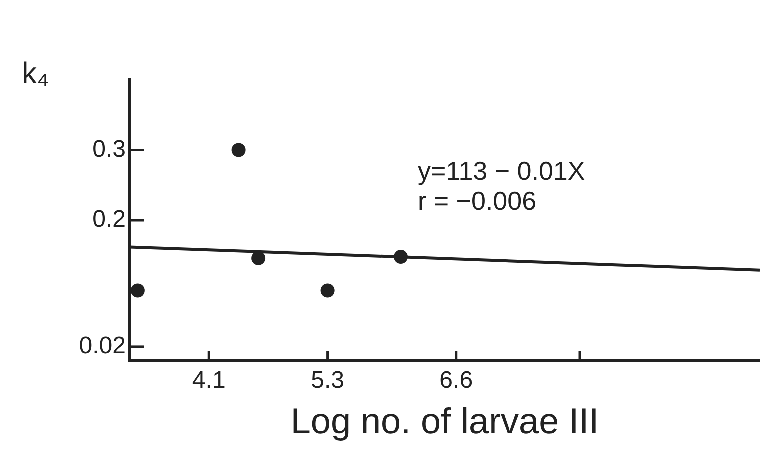 The height and width of the screenshot is (453, 767). What do you see at coordinates (109, 220) in the screenshot?
I see `y-tick-label: 0.2` at bounding box center [109, 220].